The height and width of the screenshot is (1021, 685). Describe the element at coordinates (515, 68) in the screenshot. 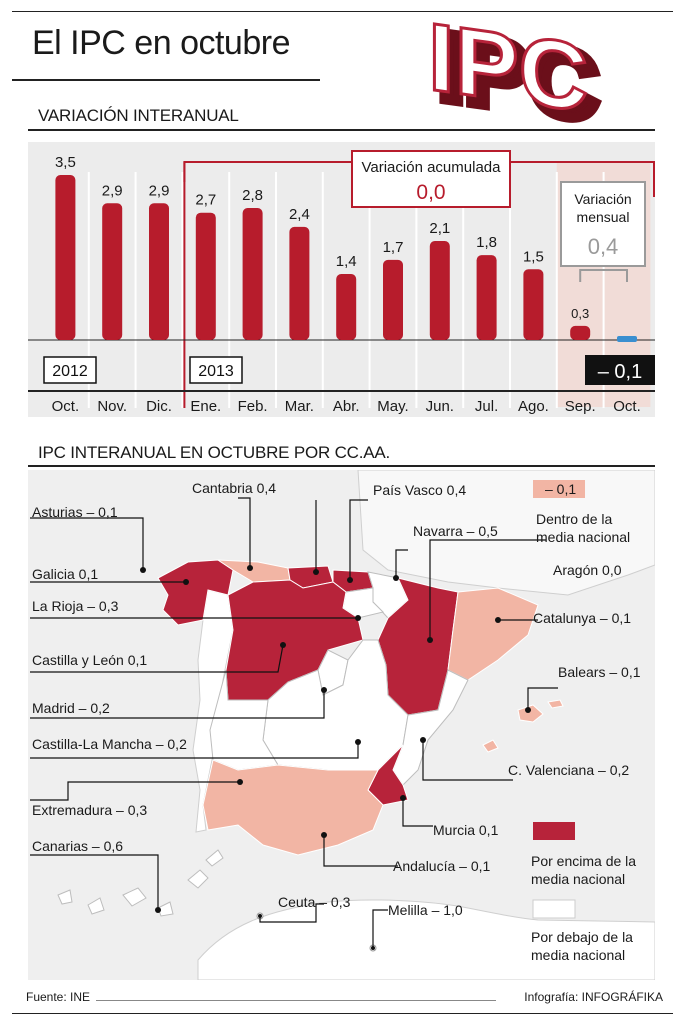

I see `ipc-logo: IPC IPC` at that location.